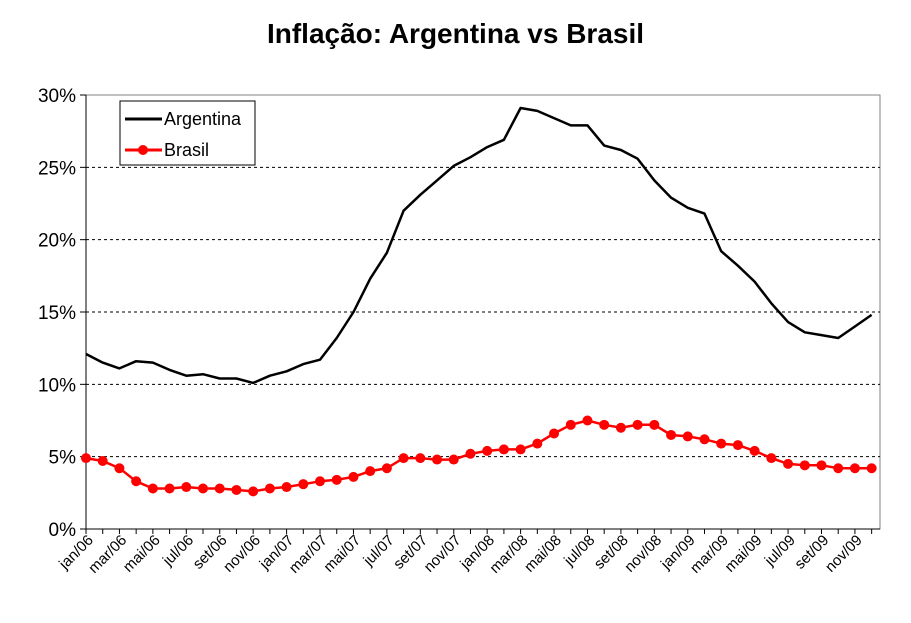 The height and width of the screenshot is (623, 911). Describe the element at coordinates (187, 133) in the screenshot. I see `legend: Argentina Brasil` at that location.